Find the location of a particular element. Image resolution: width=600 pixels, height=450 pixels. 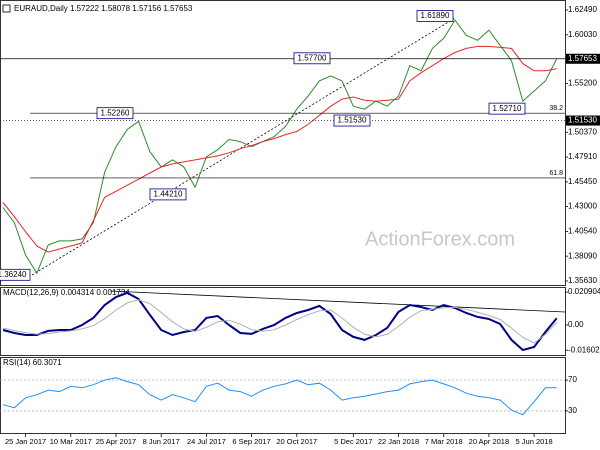

y-tick-label: 1.62490 is located at coordinates (582, 9).